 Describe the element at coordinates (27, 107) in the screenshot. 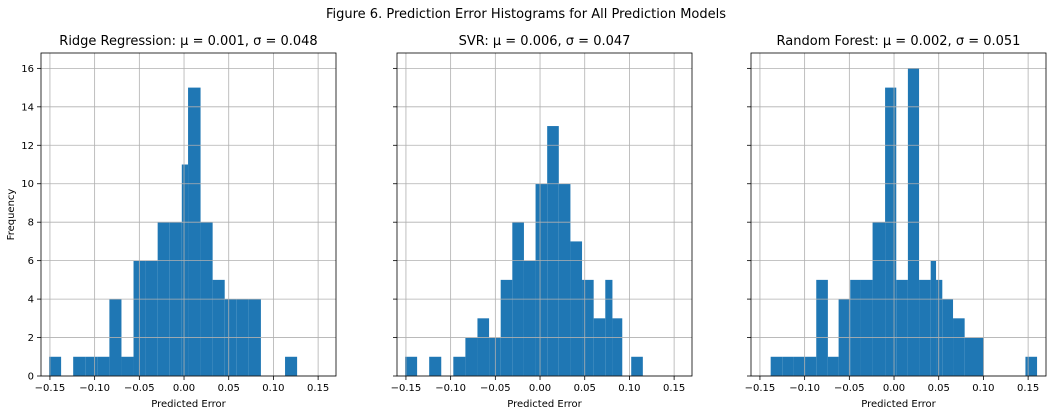

I see `y-tick-label: 14` at that location.